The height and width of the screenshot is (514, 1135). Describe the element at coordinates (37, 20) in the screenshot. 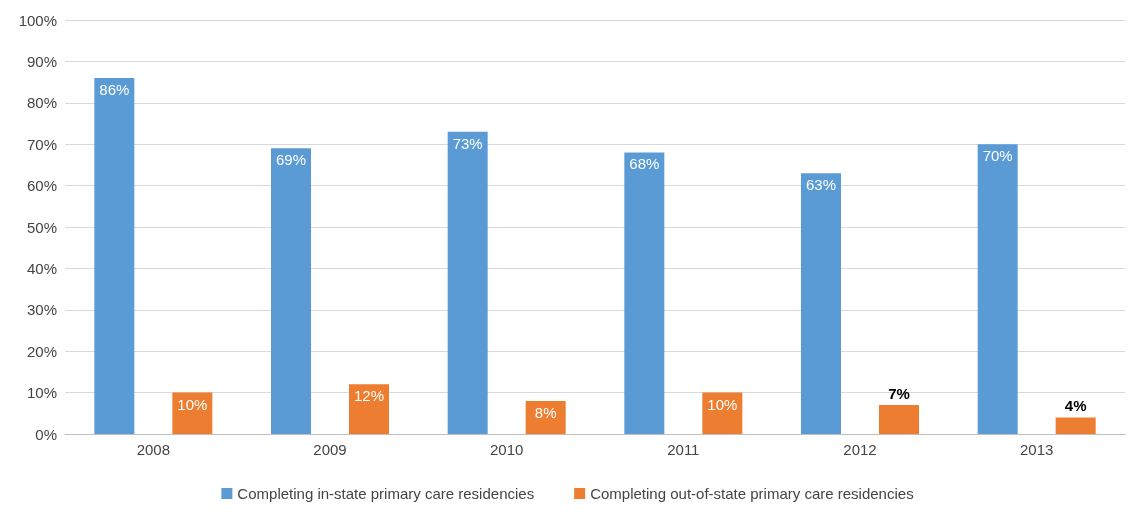

I see `y-tick-label: 100%` at that location.